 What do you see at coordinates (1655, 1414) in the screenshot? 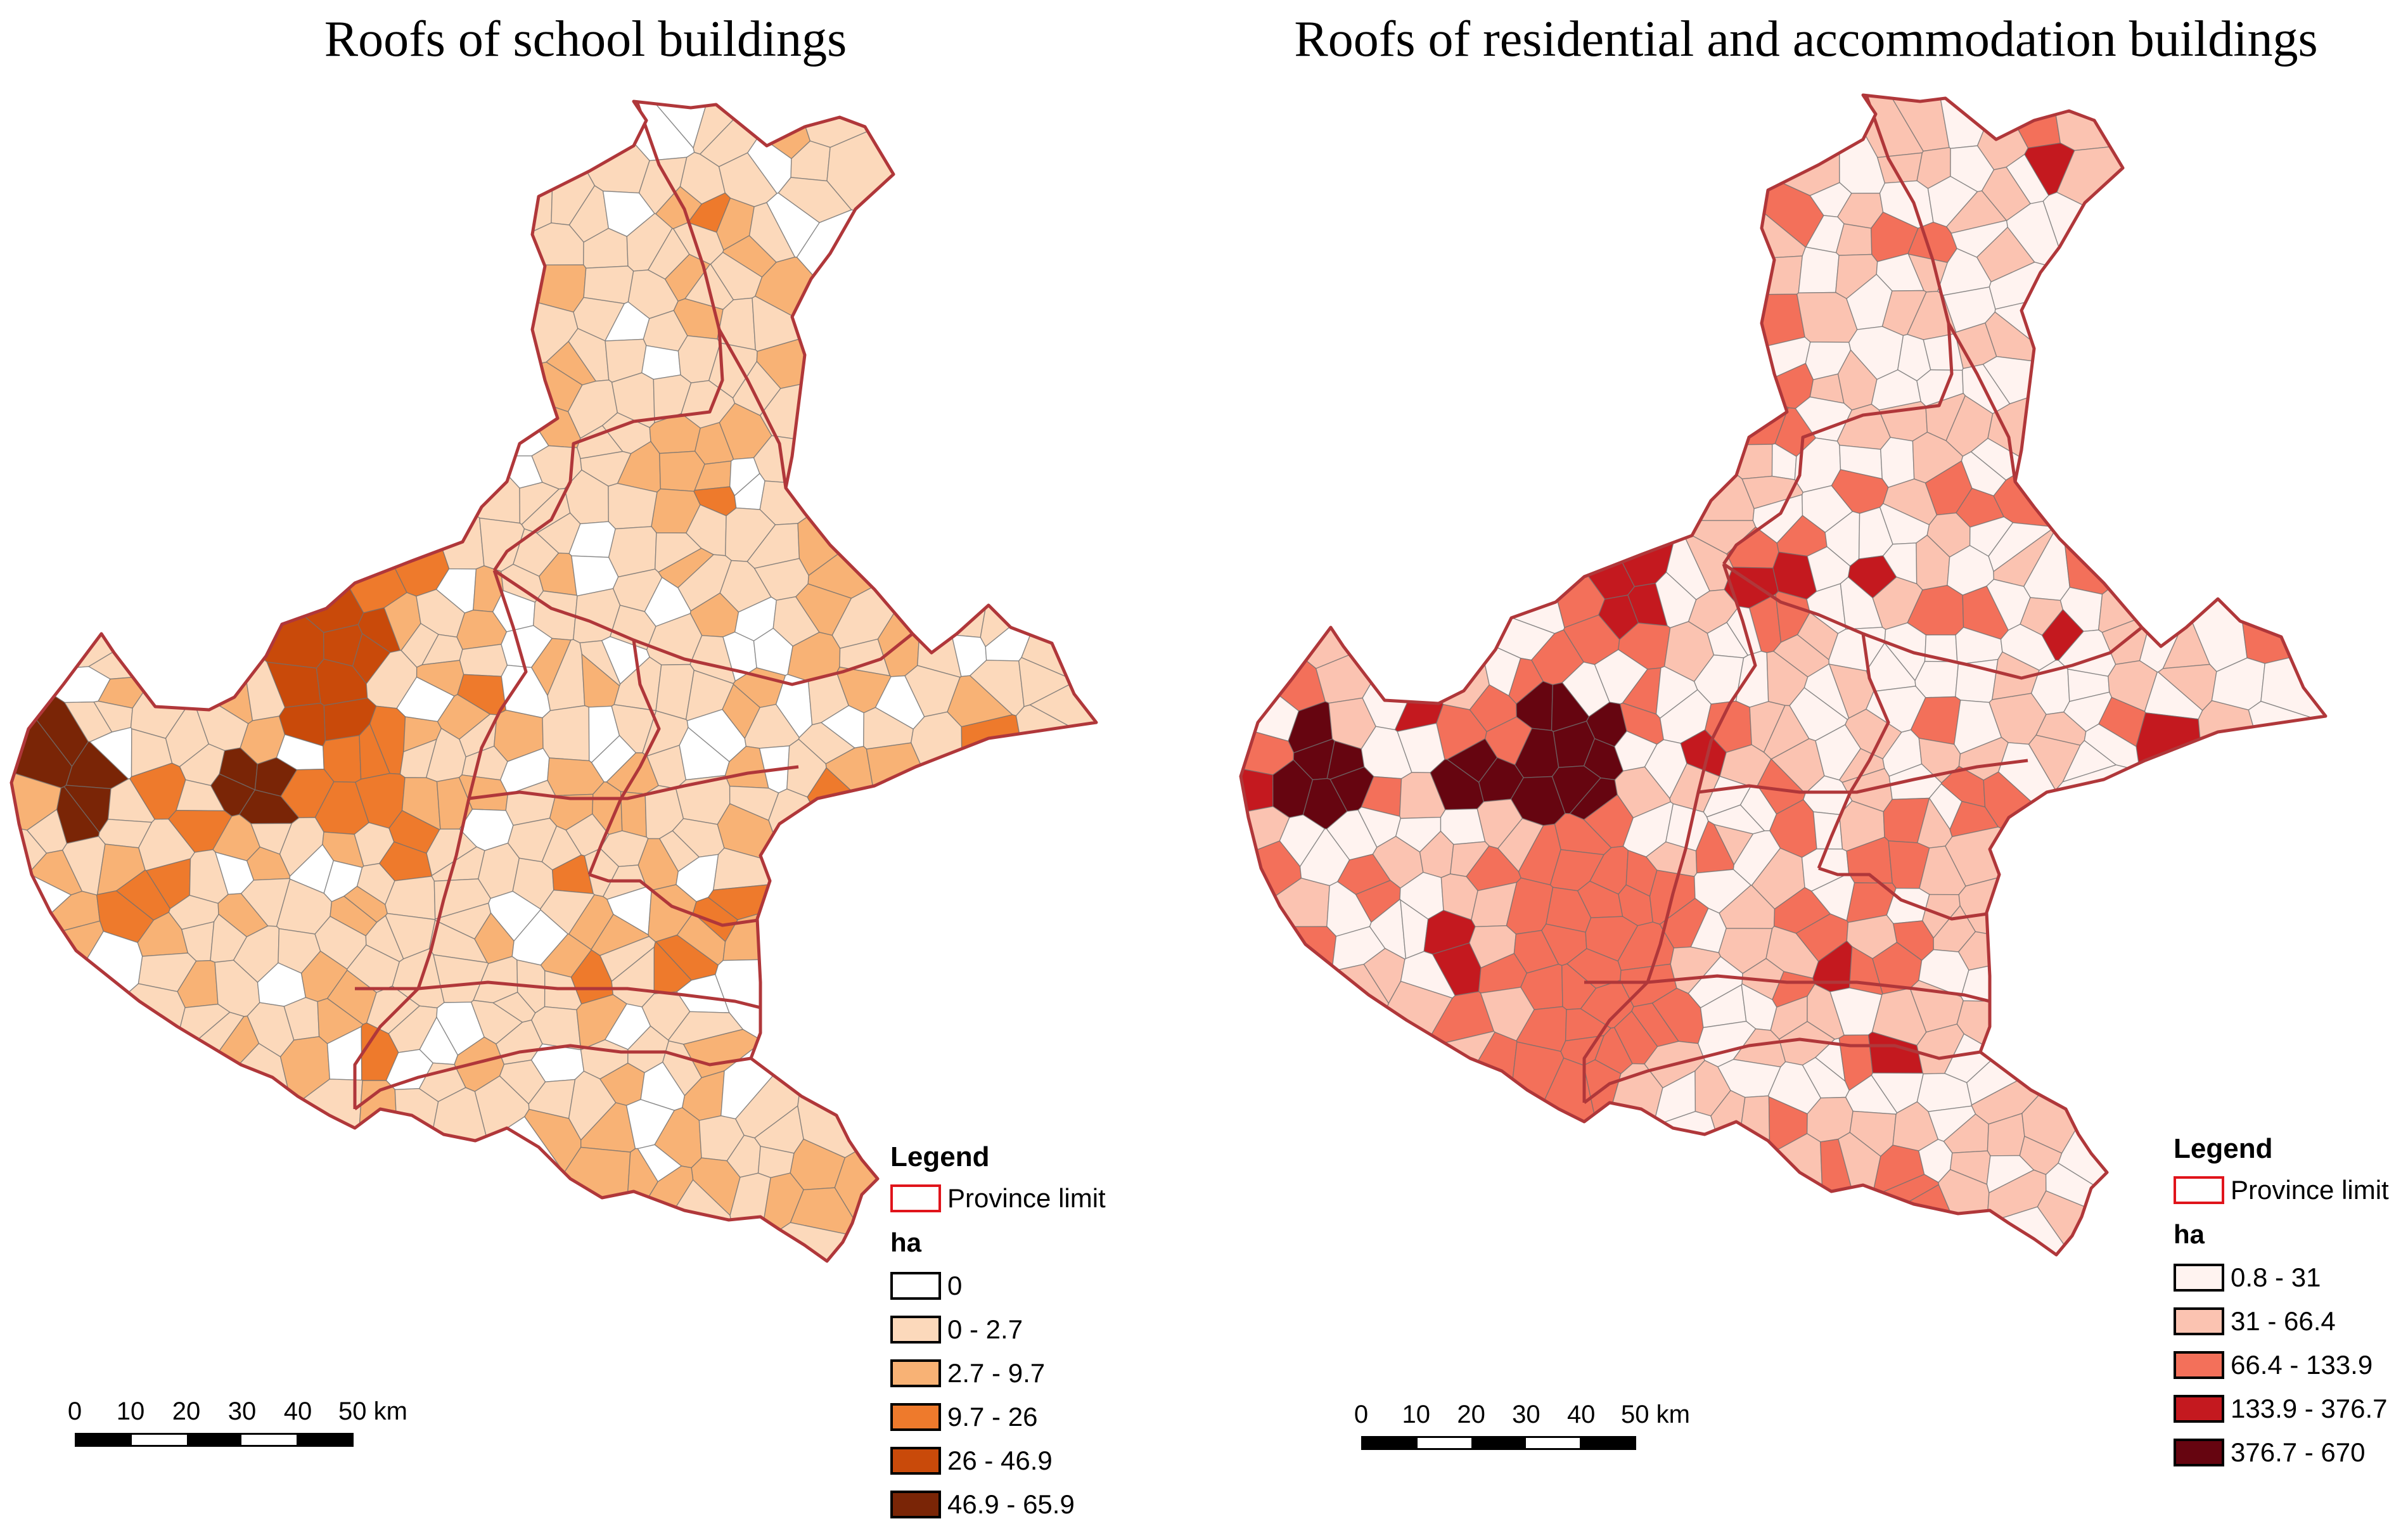
I see `scale-tick-label: 50 km` at bounding box center [1655, 1414].